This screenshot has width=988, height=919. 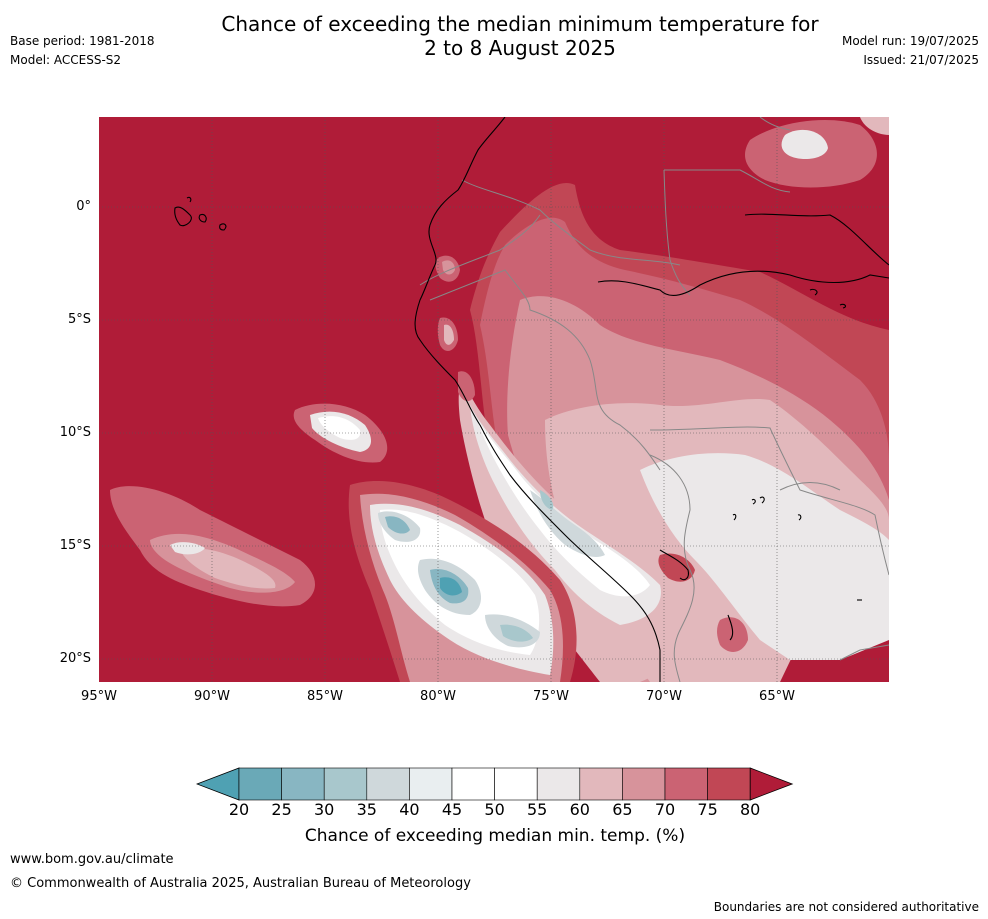 I want to click on field-p35-coastal, so click(x=547, y=500).